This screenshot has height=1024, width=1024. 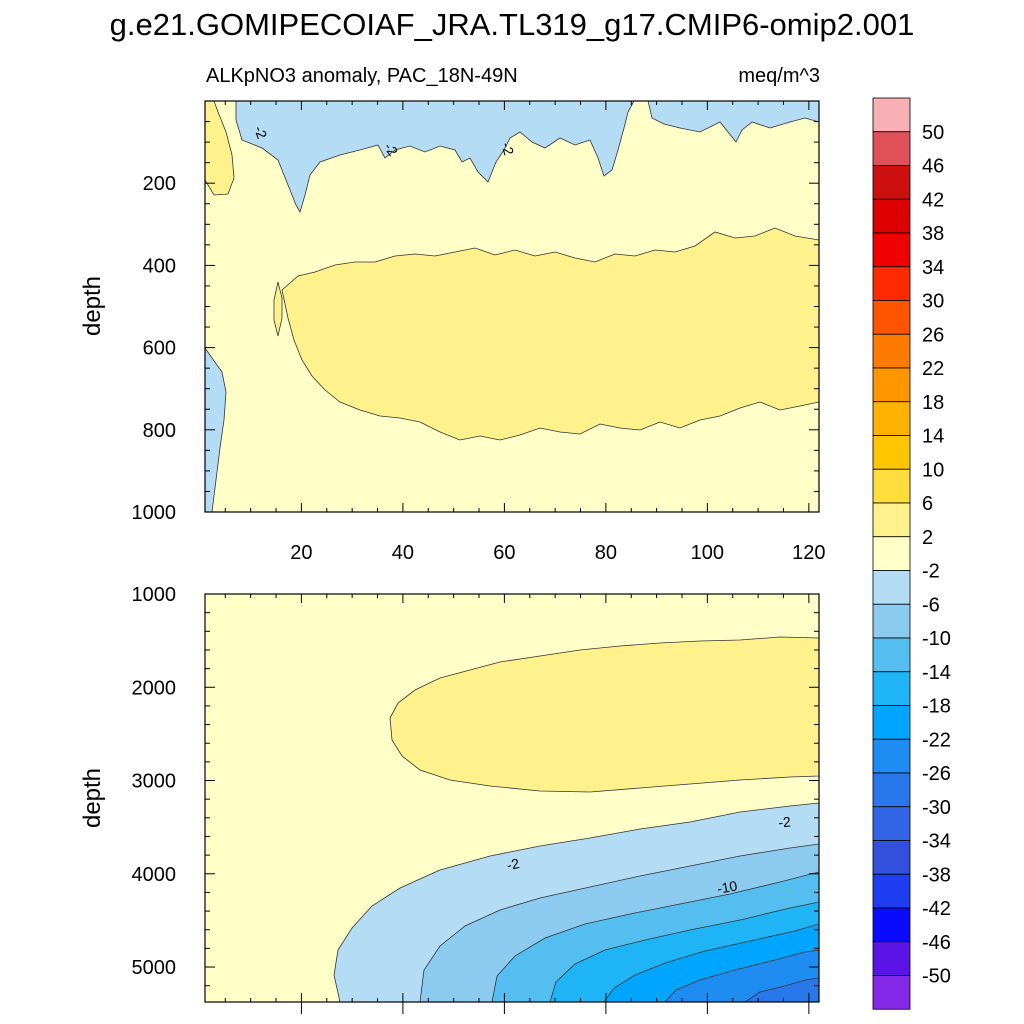 I want to click on upper-positive-corner, so click(x=220, y=148).